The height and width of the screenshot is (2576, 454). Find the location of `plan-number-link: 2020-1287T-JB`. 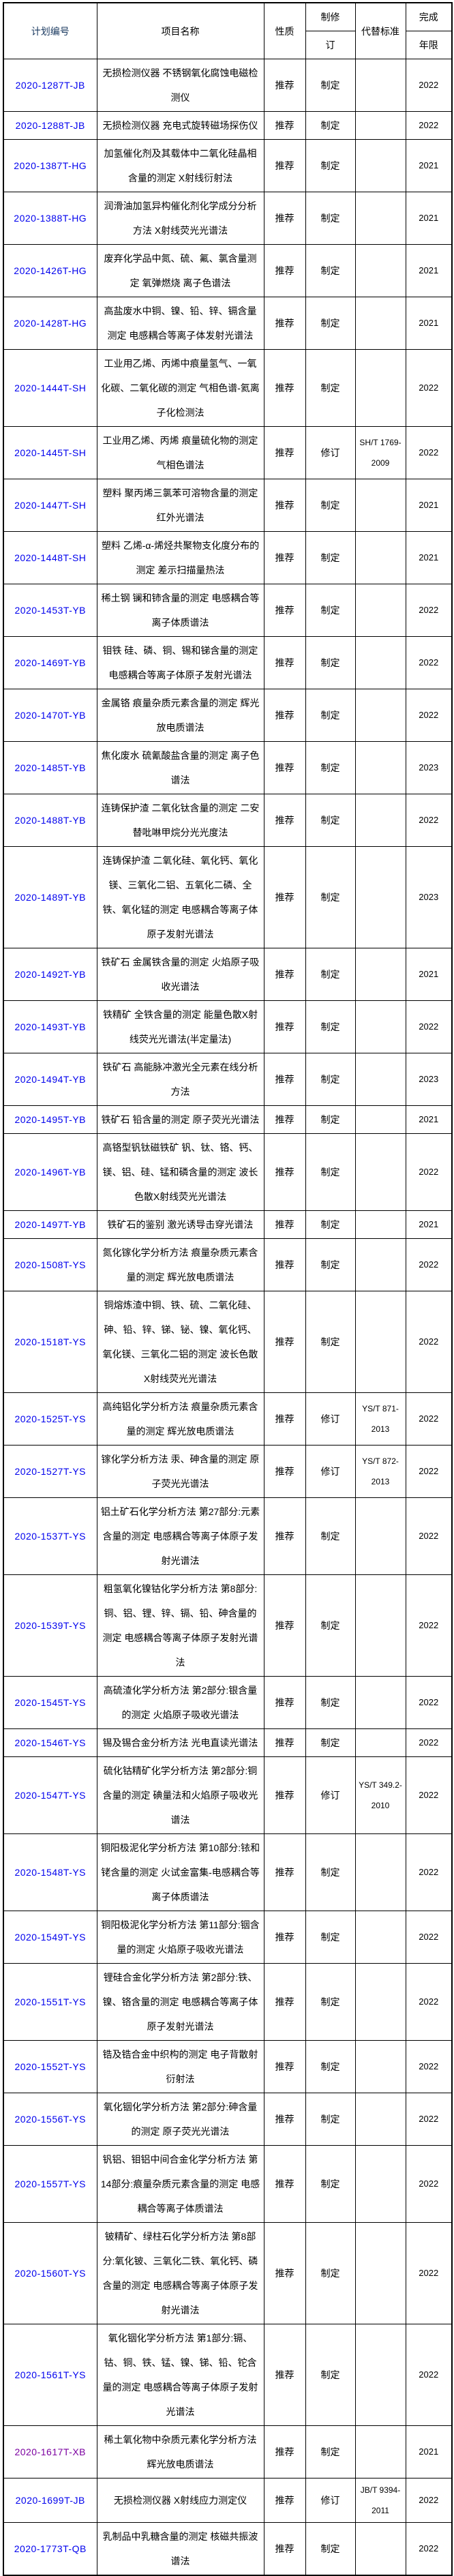

plan-number-link: 2020-1287T-JB is located at coordinates (50, 85).